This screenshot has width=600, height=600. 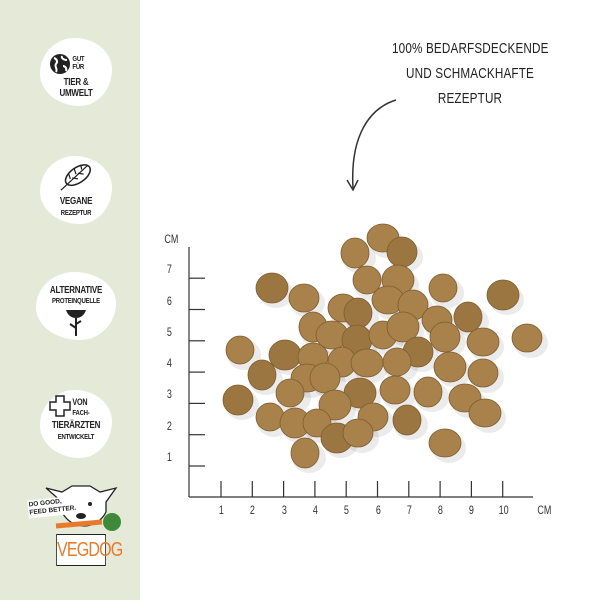 I want to click on x-tick-label: 9, so click(x=472, y=510).